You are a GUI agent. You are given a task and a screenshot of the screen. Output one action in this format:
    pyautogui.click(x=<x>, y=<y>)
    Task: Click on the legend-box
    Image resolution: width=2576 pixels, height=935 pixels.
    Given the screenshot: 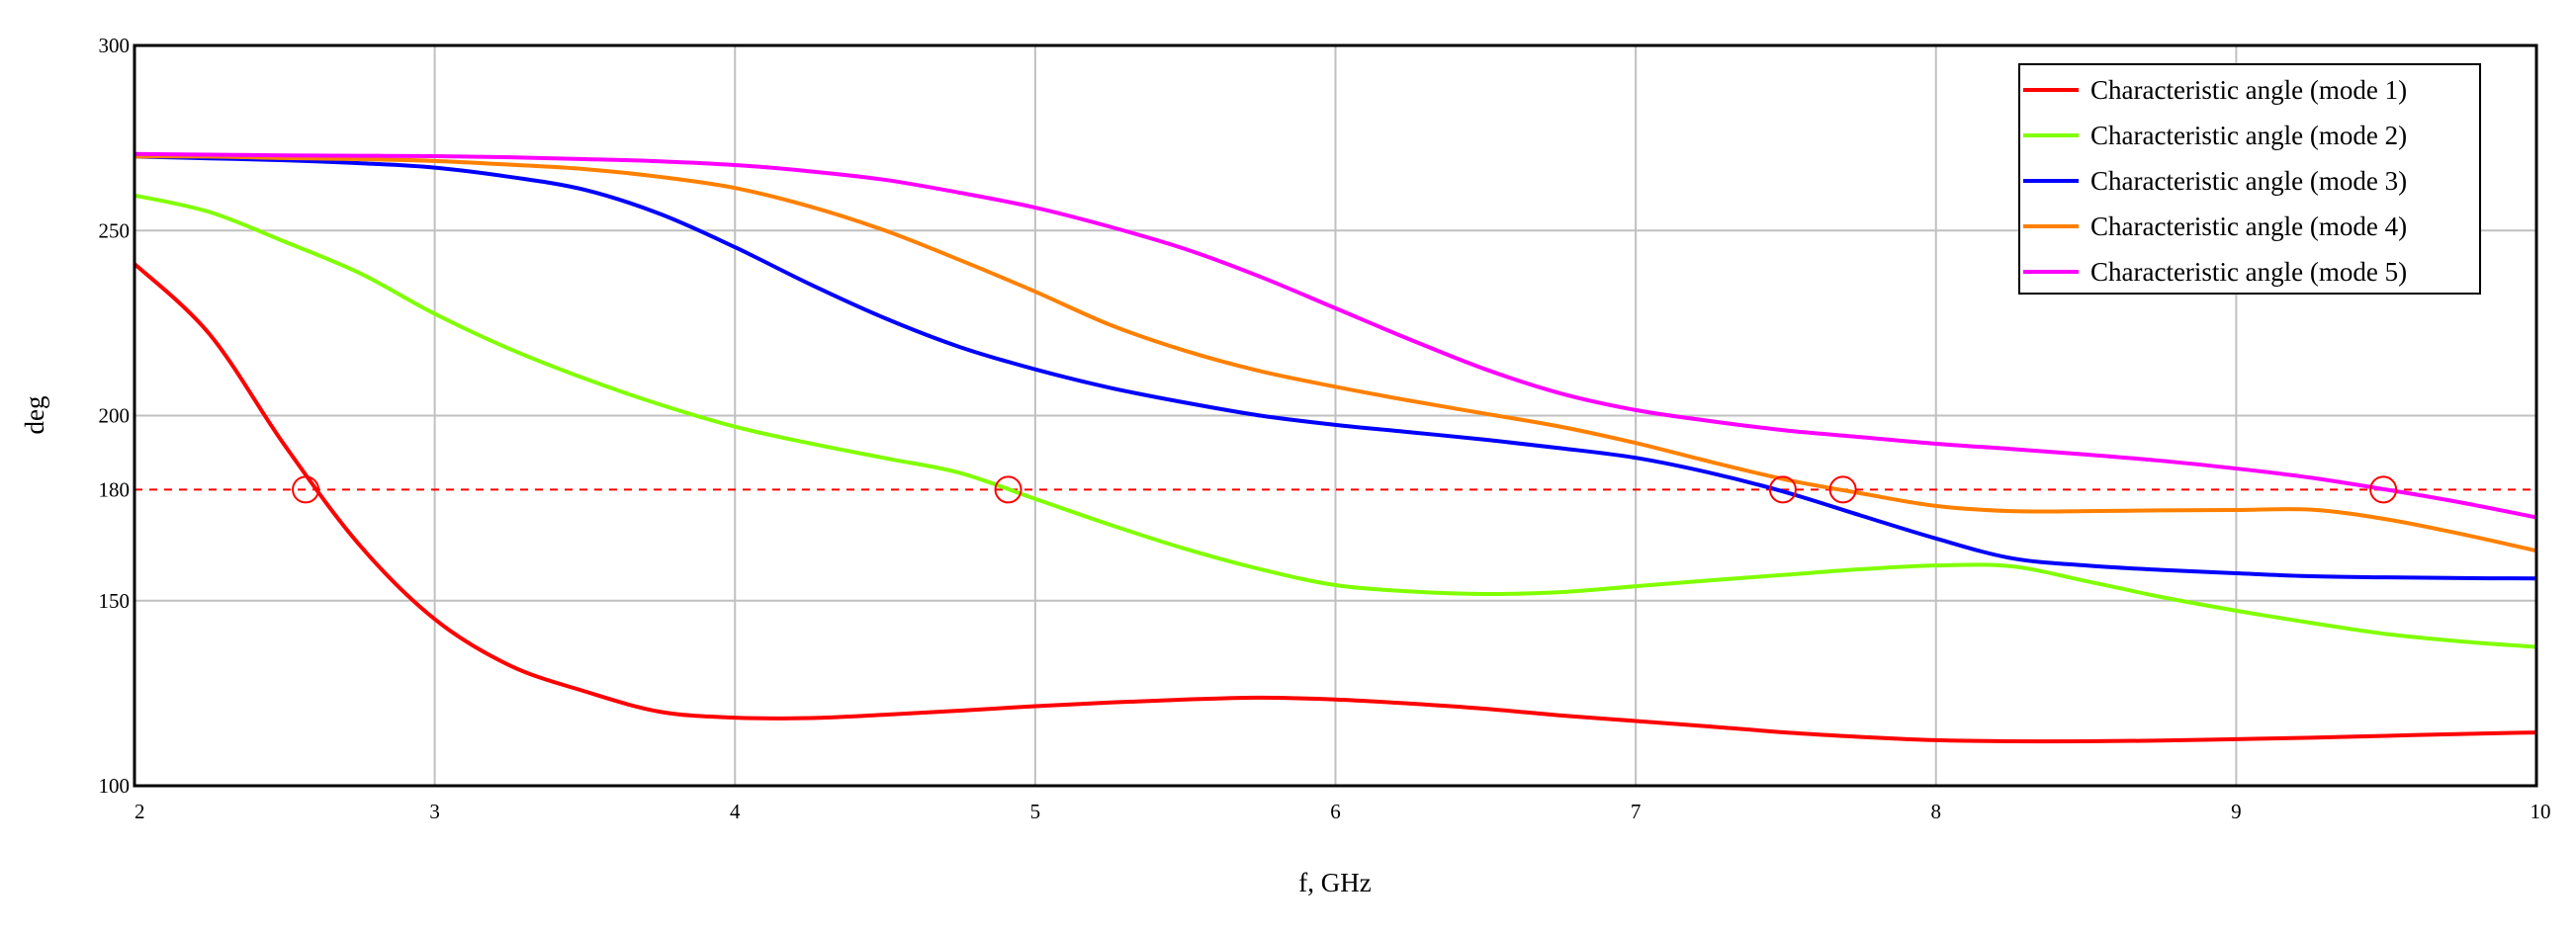 What is the action you would take?
    pyautogui.click(x=2249, y=179)
    